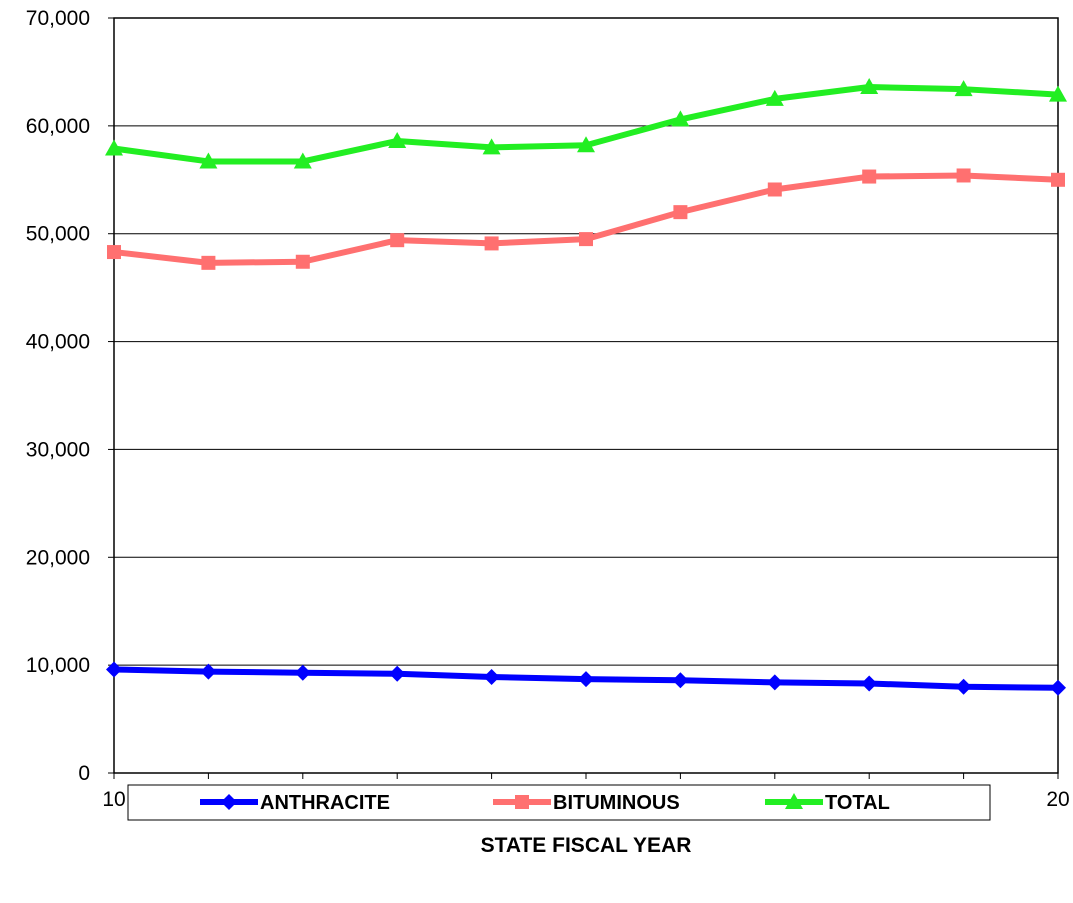 The image size is (1073, 903). What do you see at coordinates (586, 123) in the screenshot?
I see `series-total` at bounding box center [586, 123].